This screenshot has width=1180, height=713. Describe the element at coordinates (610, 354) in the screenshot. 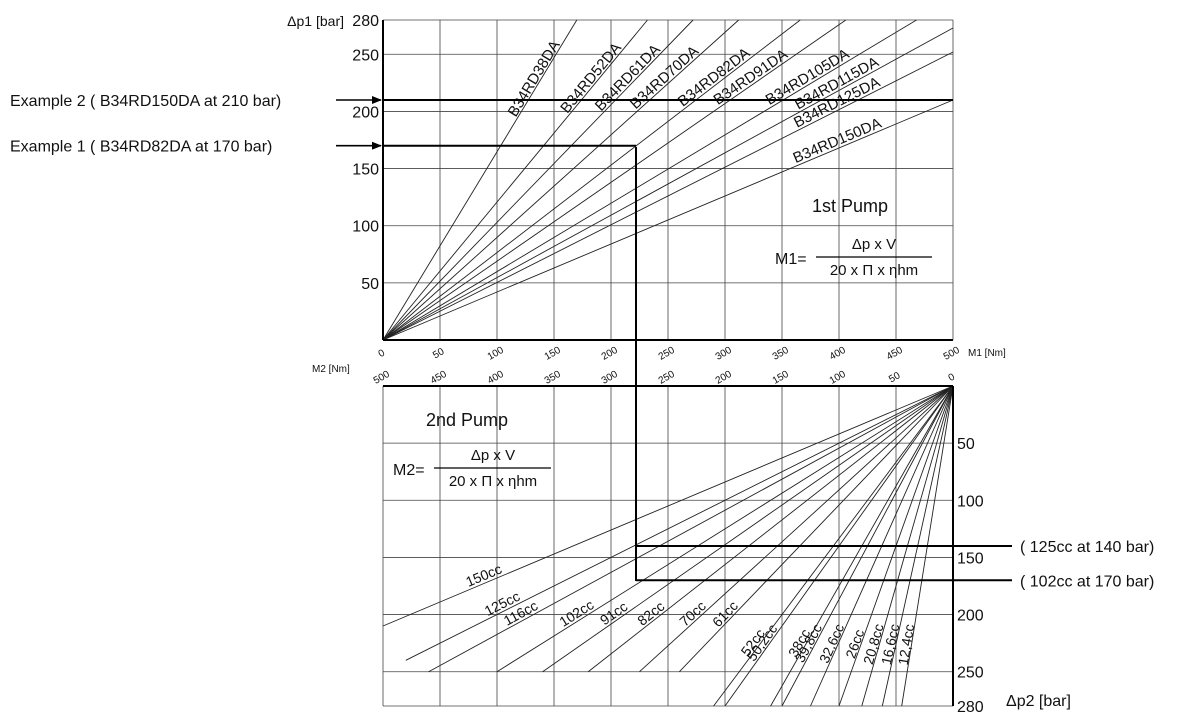

I see `top-x-tick-200: 200` at that location.